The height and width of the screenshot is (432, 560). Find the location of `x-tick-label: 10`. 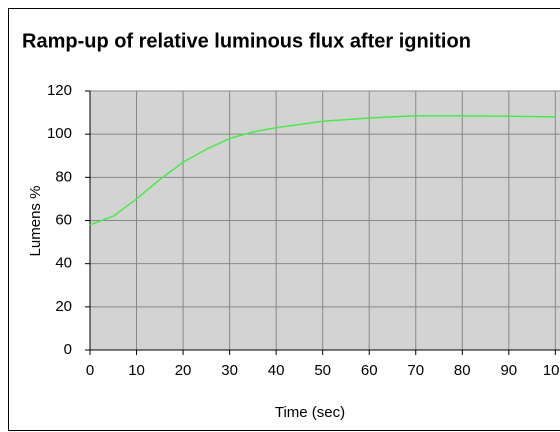

x-tick-label: 10 is located at coordinates (136, 370).